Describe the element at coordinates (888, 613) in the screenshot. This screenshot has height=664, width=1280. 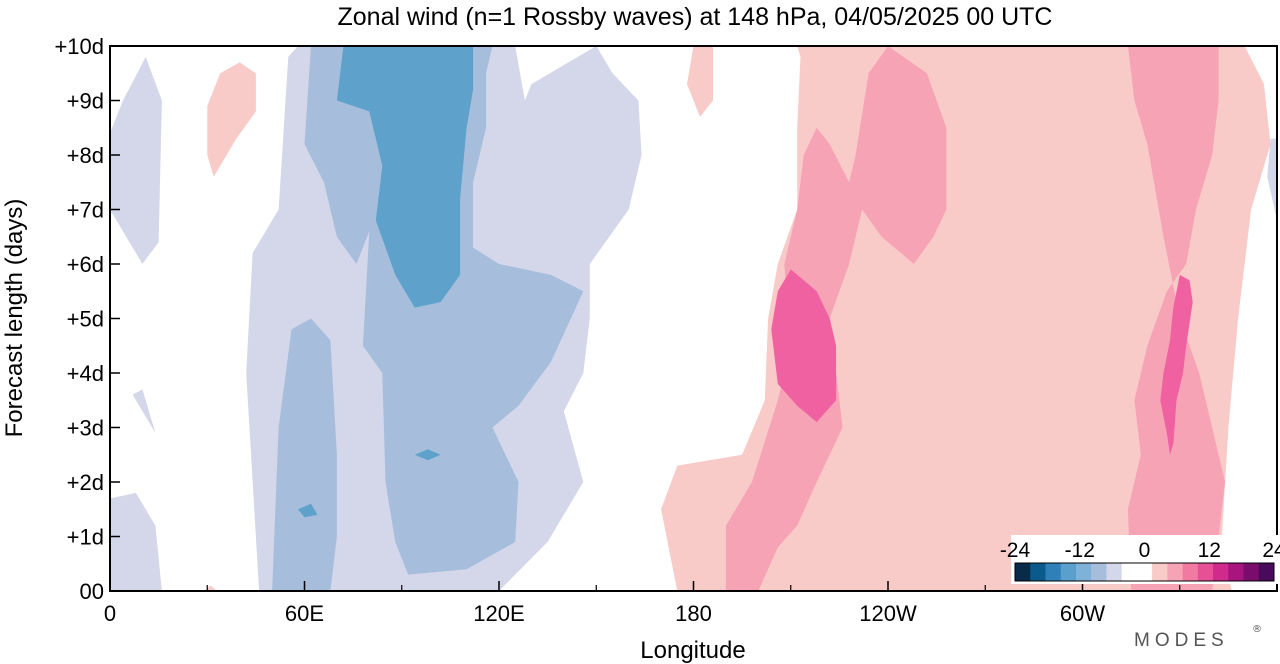
I see `x-tick-label-4: 120W` at that location.